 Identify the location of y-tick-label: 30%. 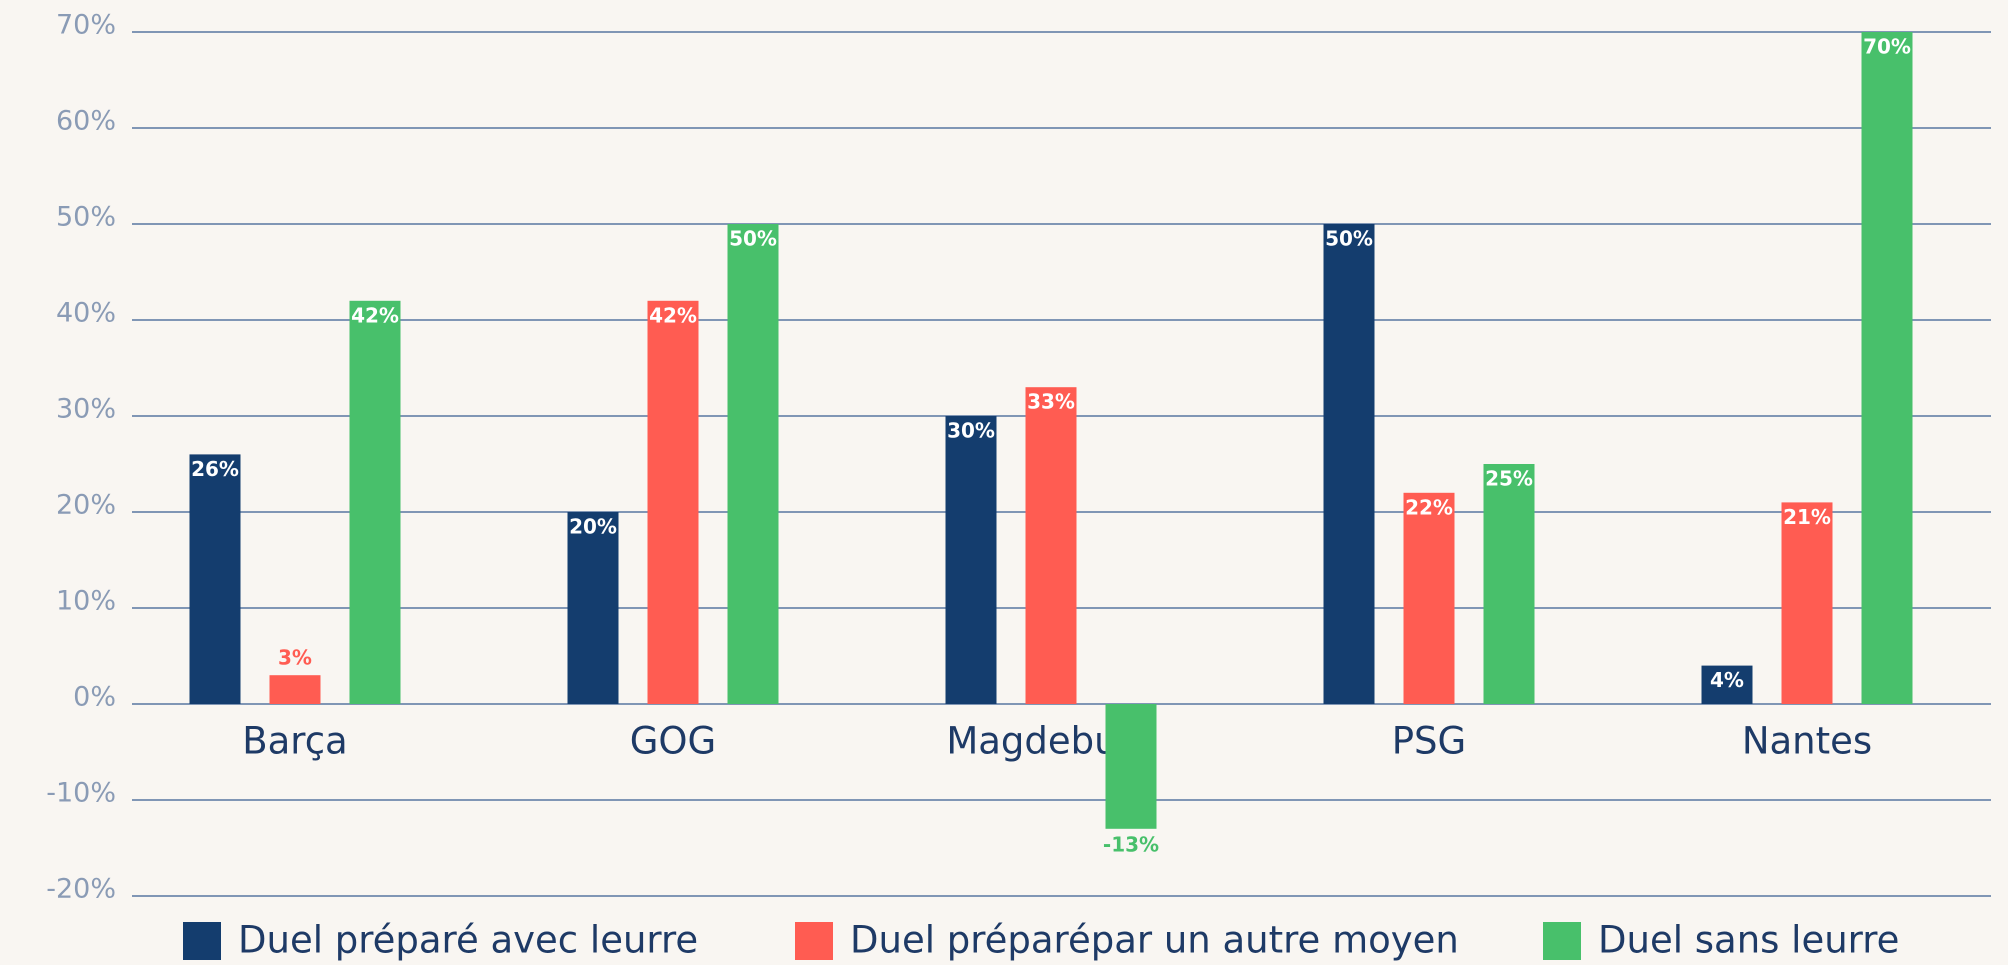
(86, 409).